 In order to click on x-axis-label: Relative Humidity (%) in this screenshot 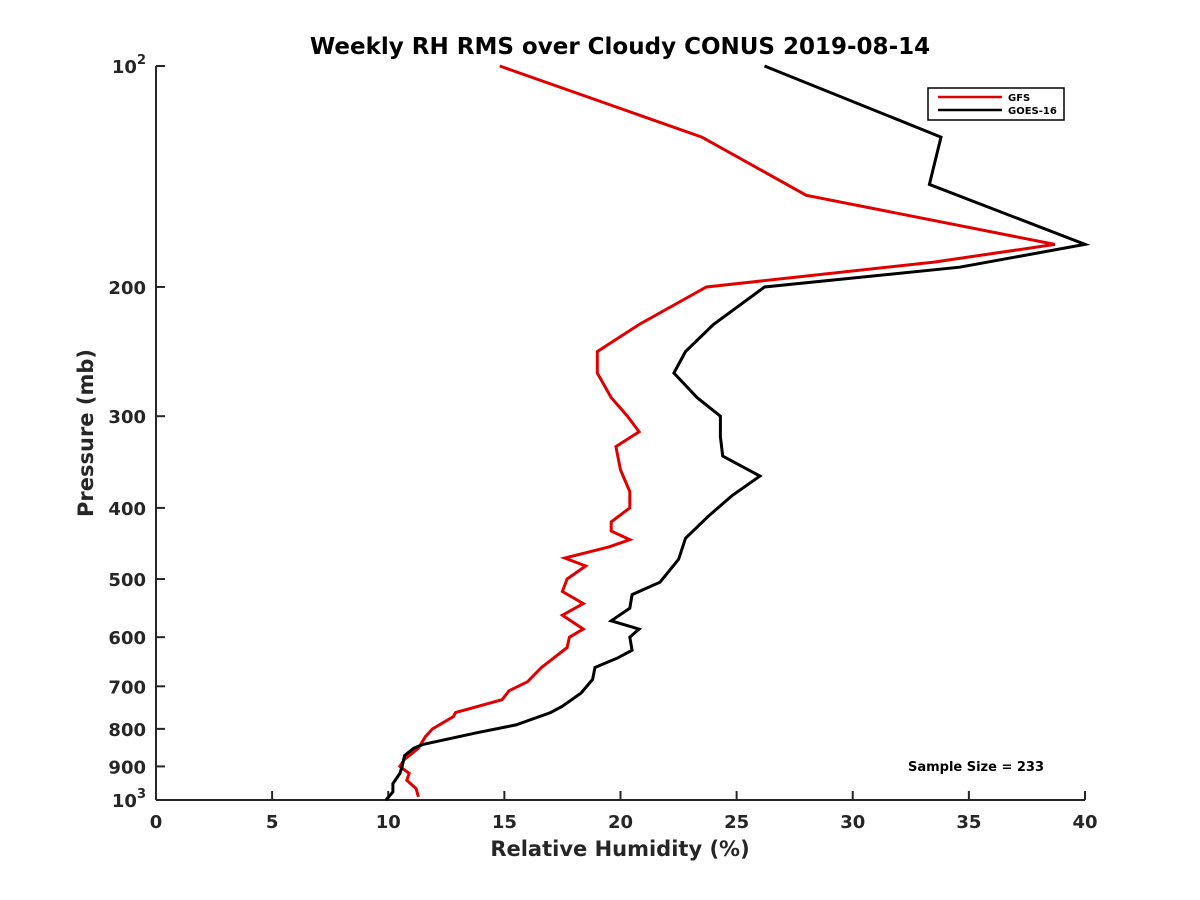, I will do `click(619, 849)`.